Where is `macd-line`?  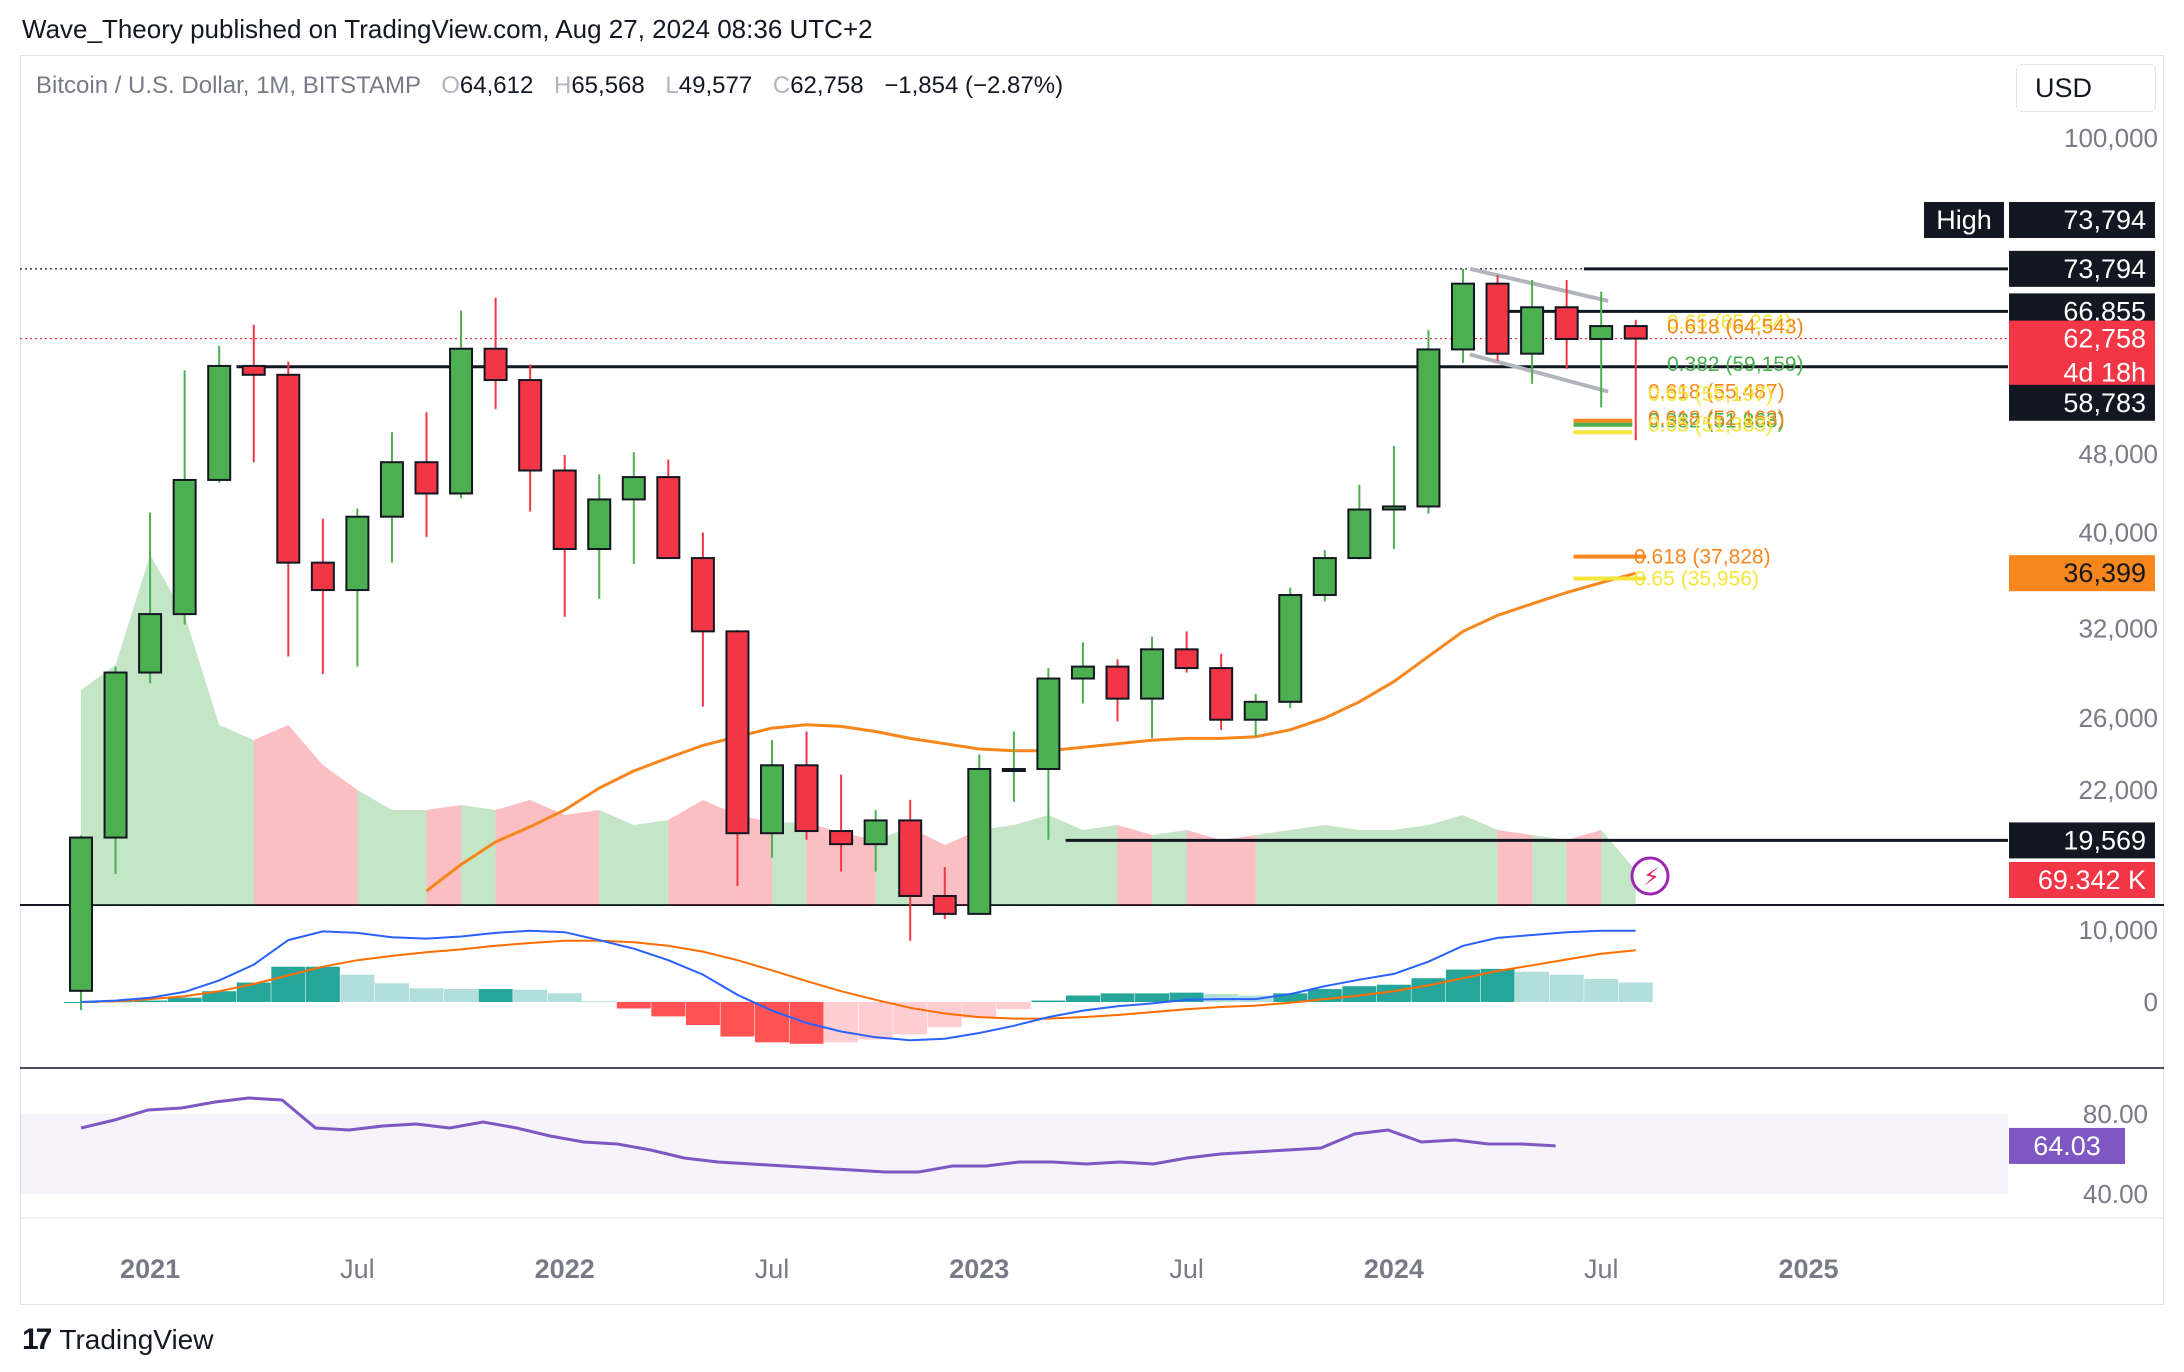
macd-line is located at coordinates (858, 985).